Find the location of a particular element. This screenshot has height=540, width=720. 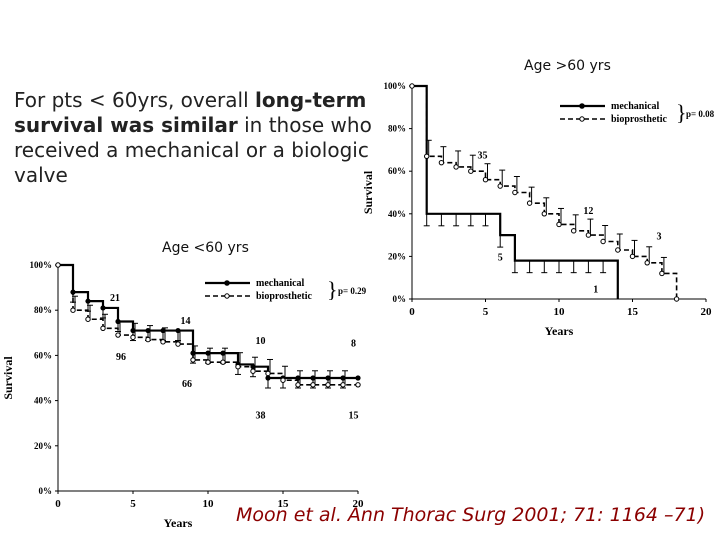

y-tick-label: 60% is located at coordinates (397, 171).